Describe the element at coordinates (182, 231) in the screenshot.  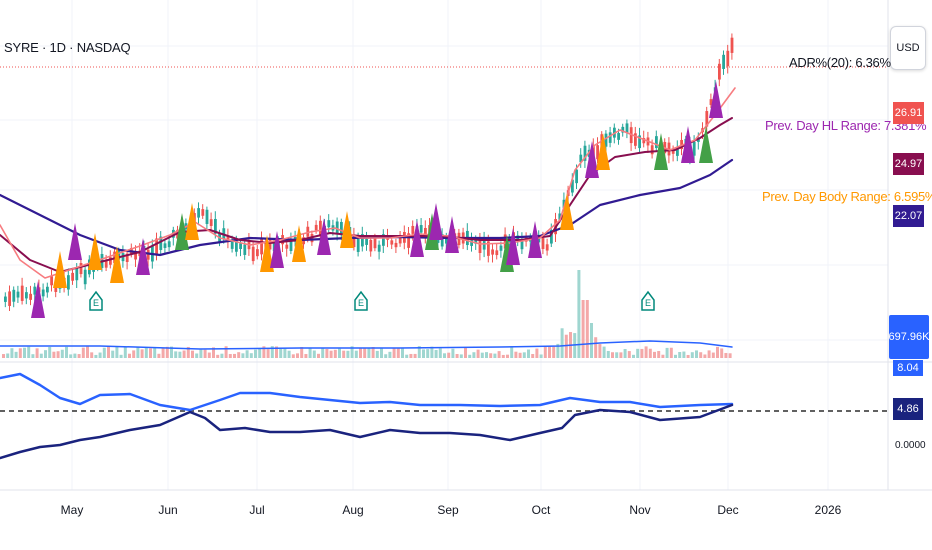
I see `signal-triangle-green` at that location.